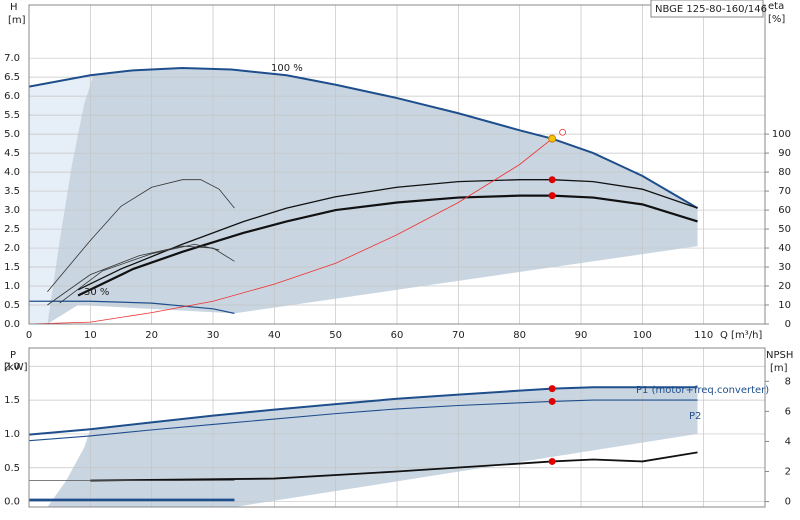 Image resolution: width=800 pixels, height=520 pixels. Describe the element at coordinates (779, 355) in the screenshot. I see `y2-axis-title: NPSH` at that location.